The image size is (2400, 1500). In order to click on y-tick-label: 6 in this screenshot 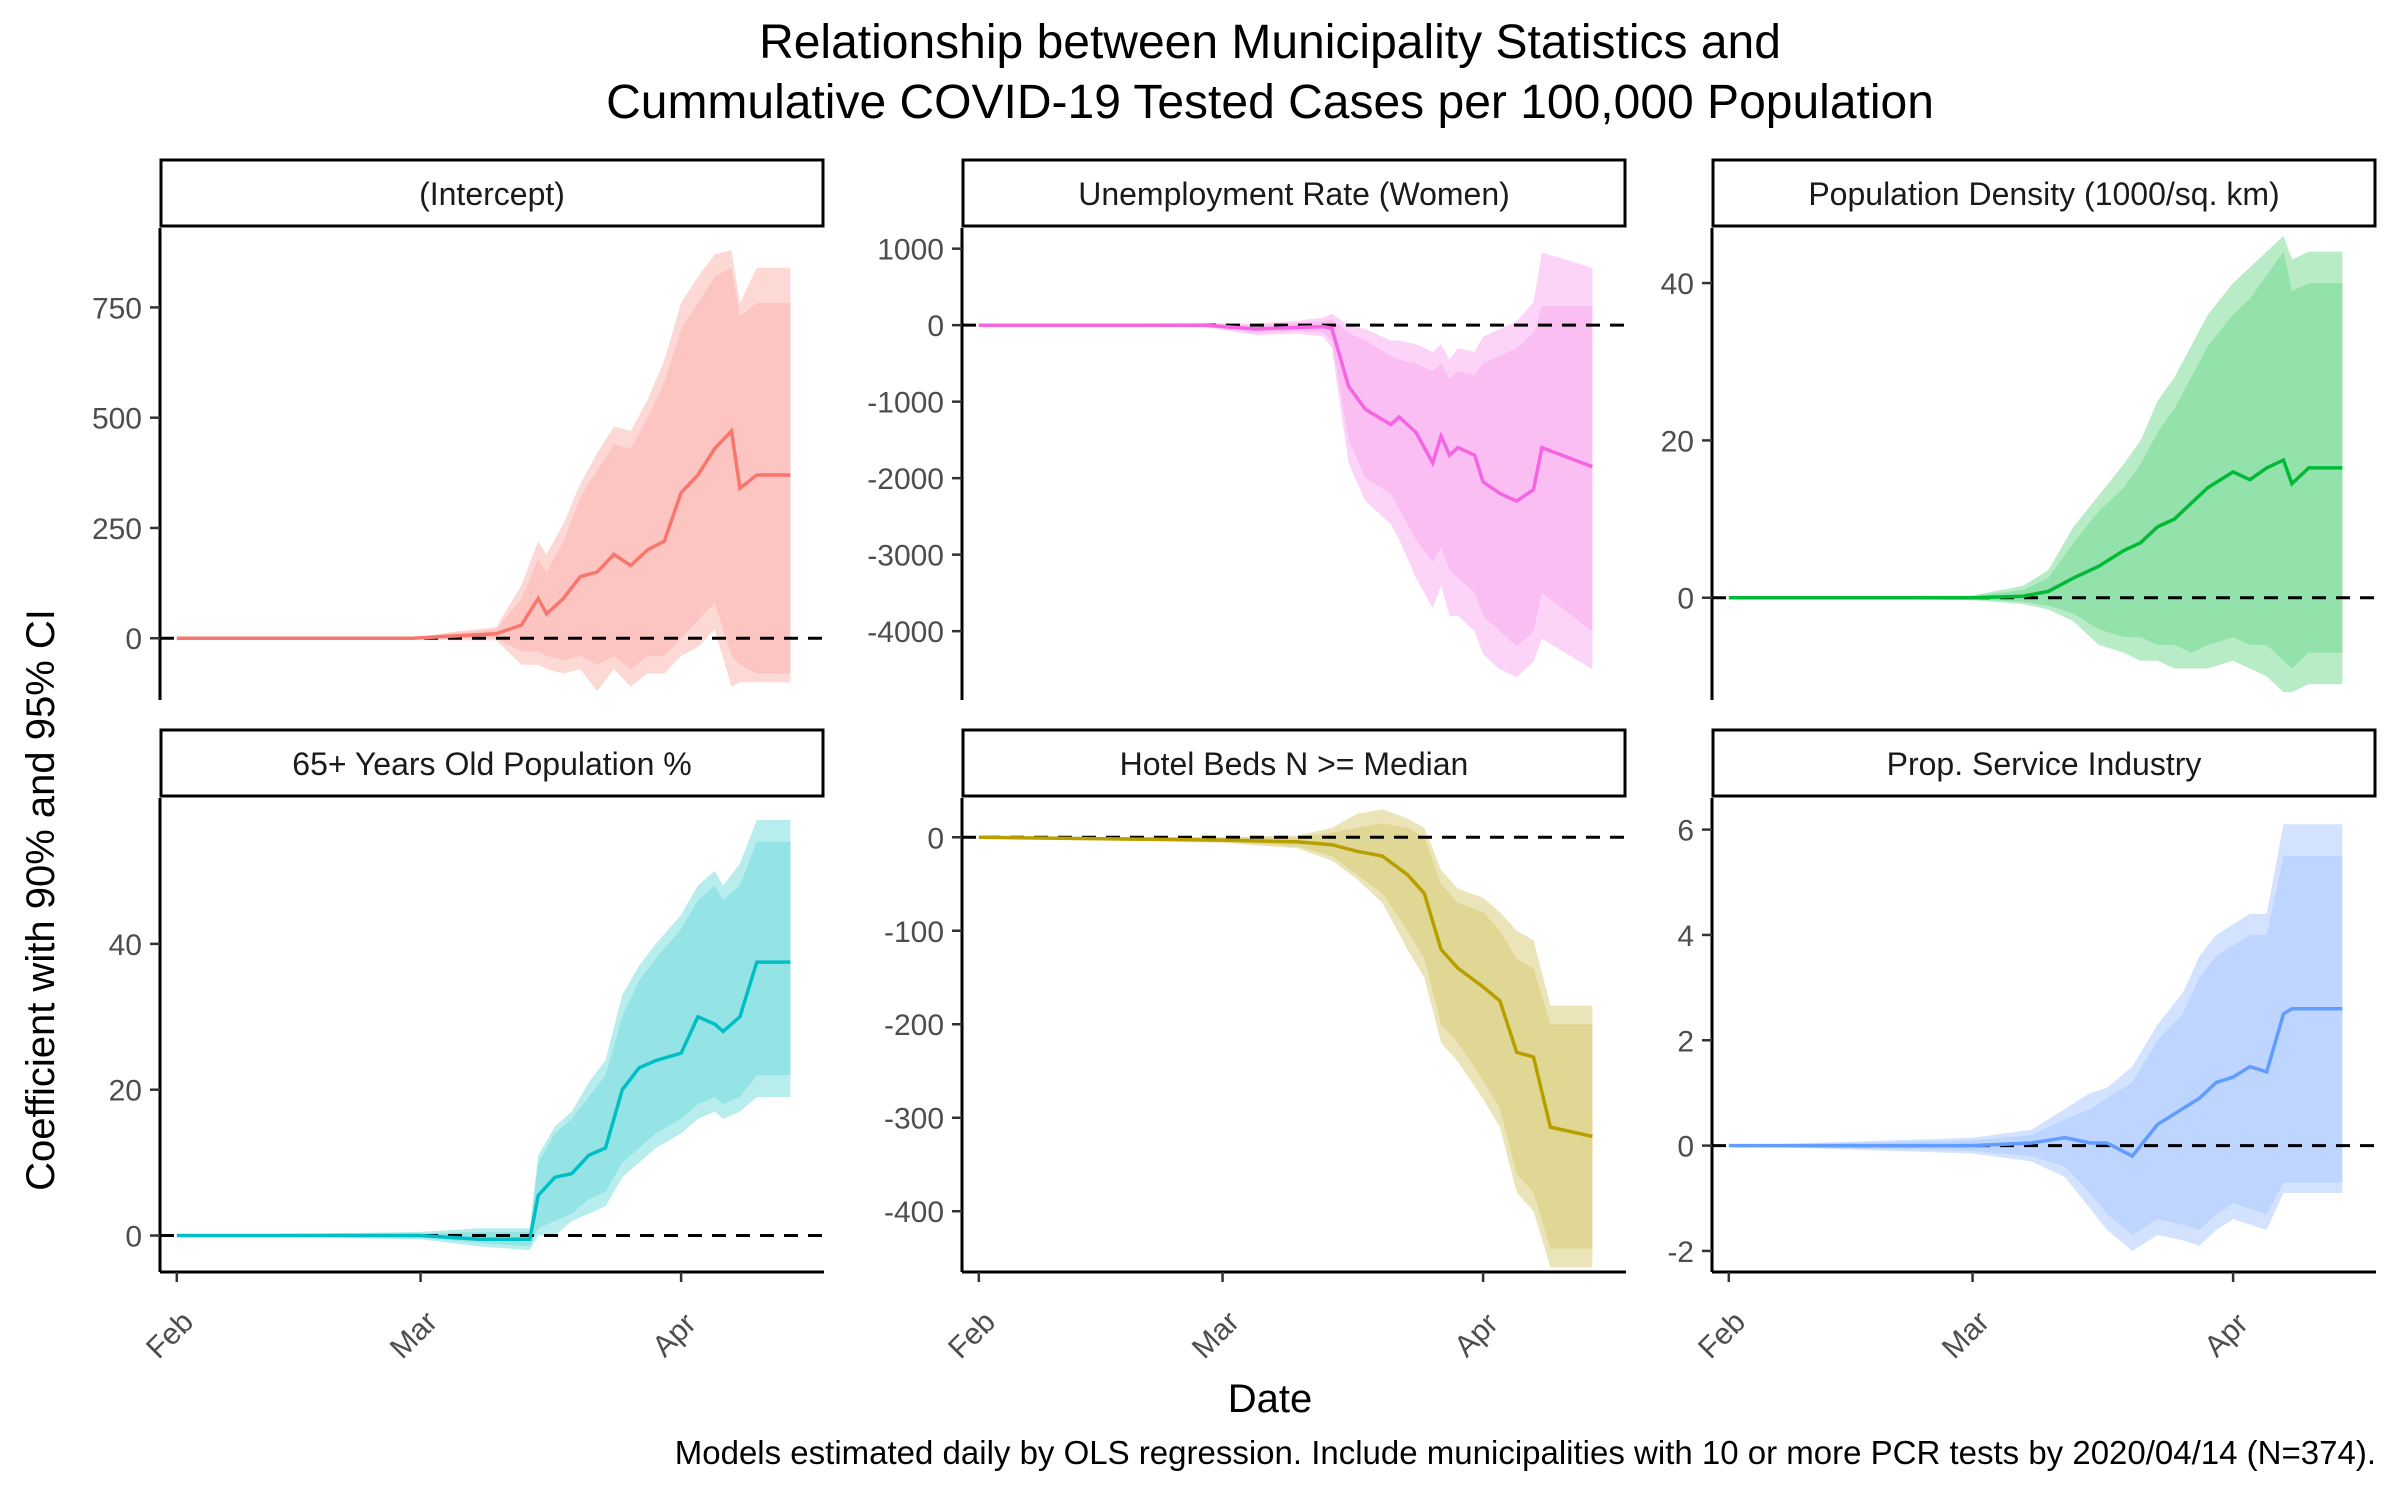, I will do `click(1685, 831)`.